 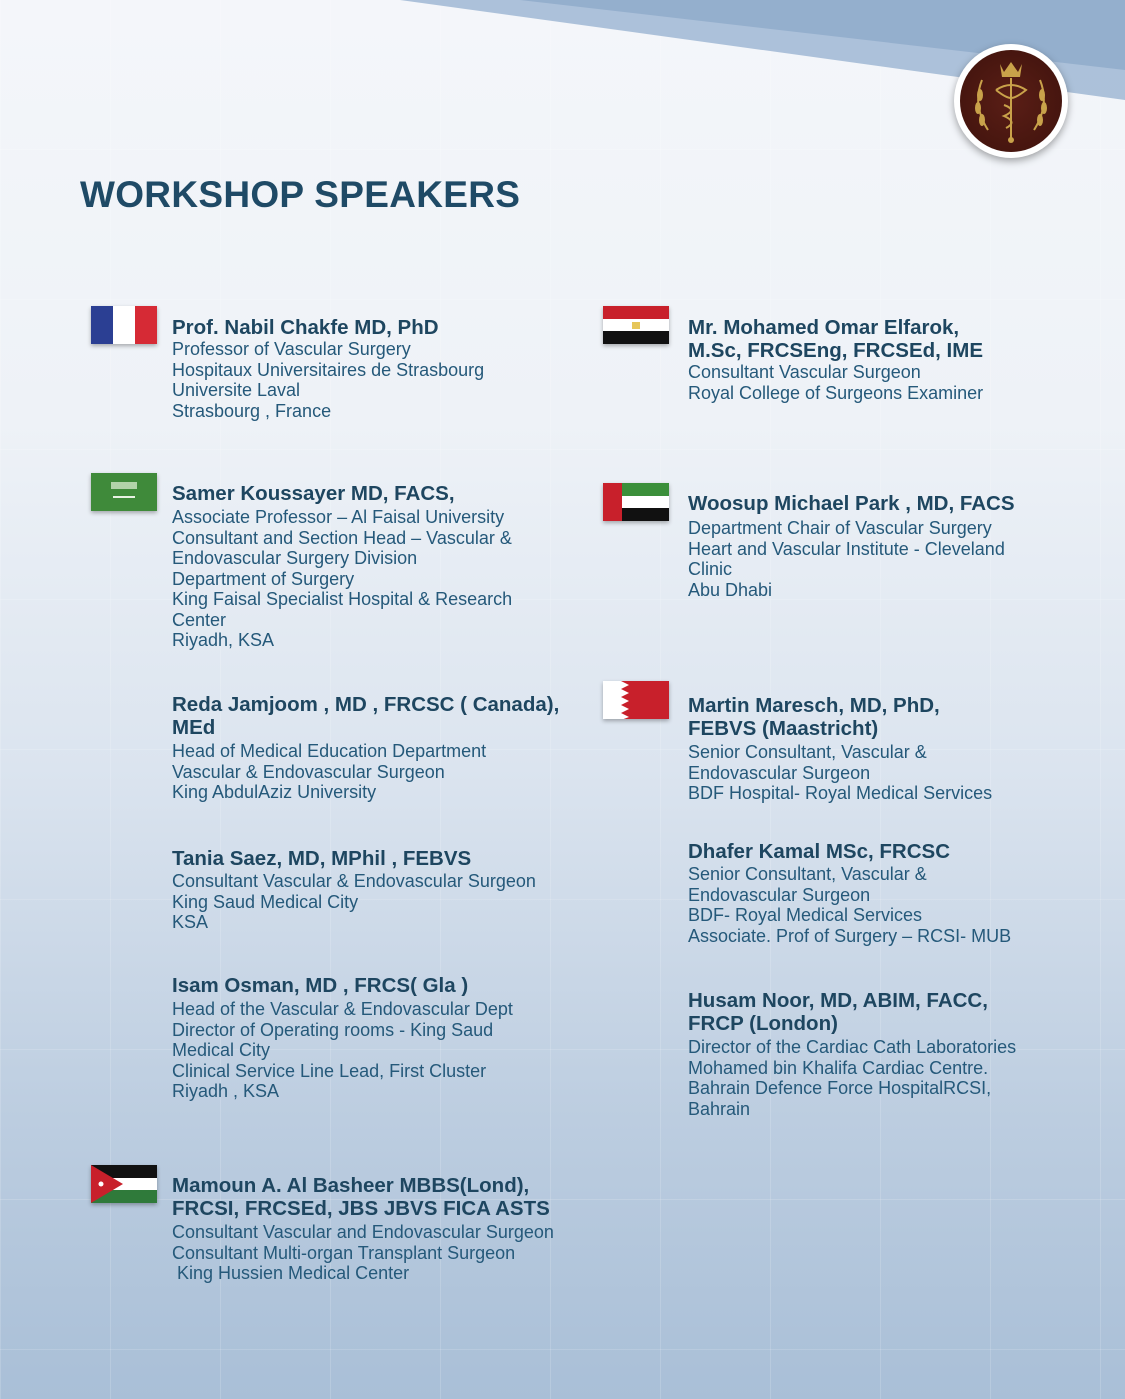 I want to click on caduceus-icon, so click(x=1011, y=102).